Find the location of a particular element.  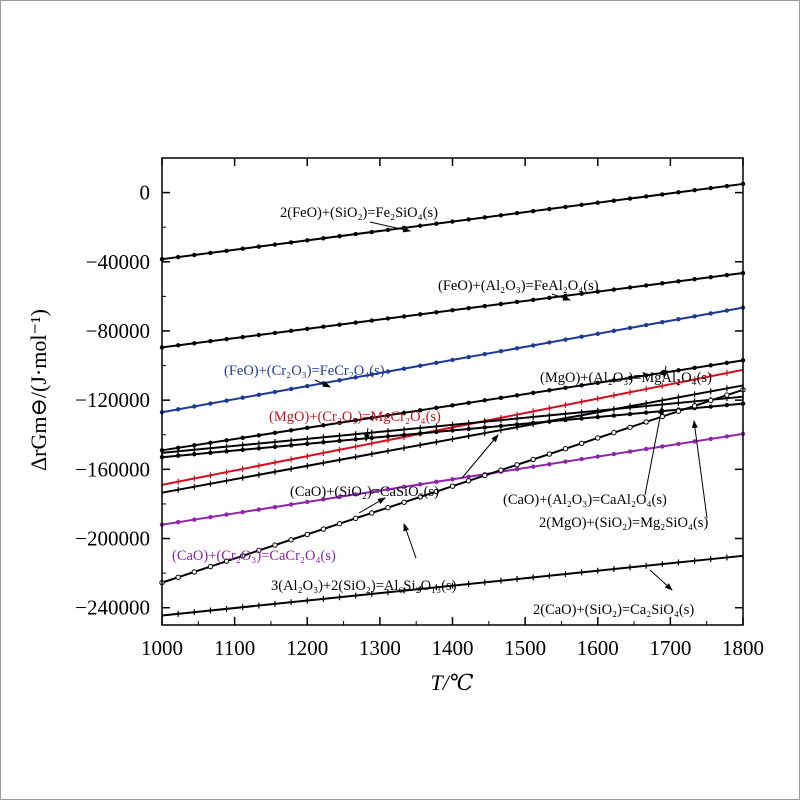

x-tick-label: 1500 is located at coordinates (525, 648).